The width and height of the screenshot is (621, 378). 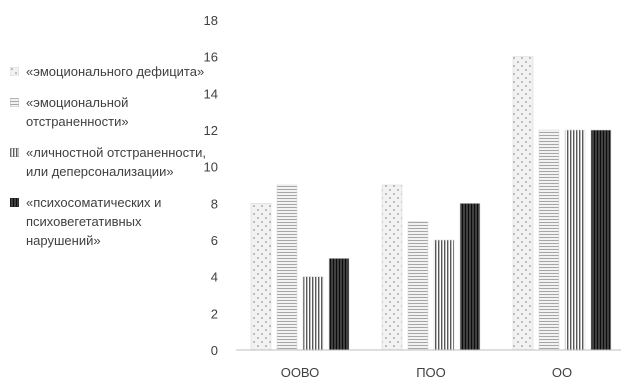 I want to click on y-tick-label: 6, so click(x=214, y=240).